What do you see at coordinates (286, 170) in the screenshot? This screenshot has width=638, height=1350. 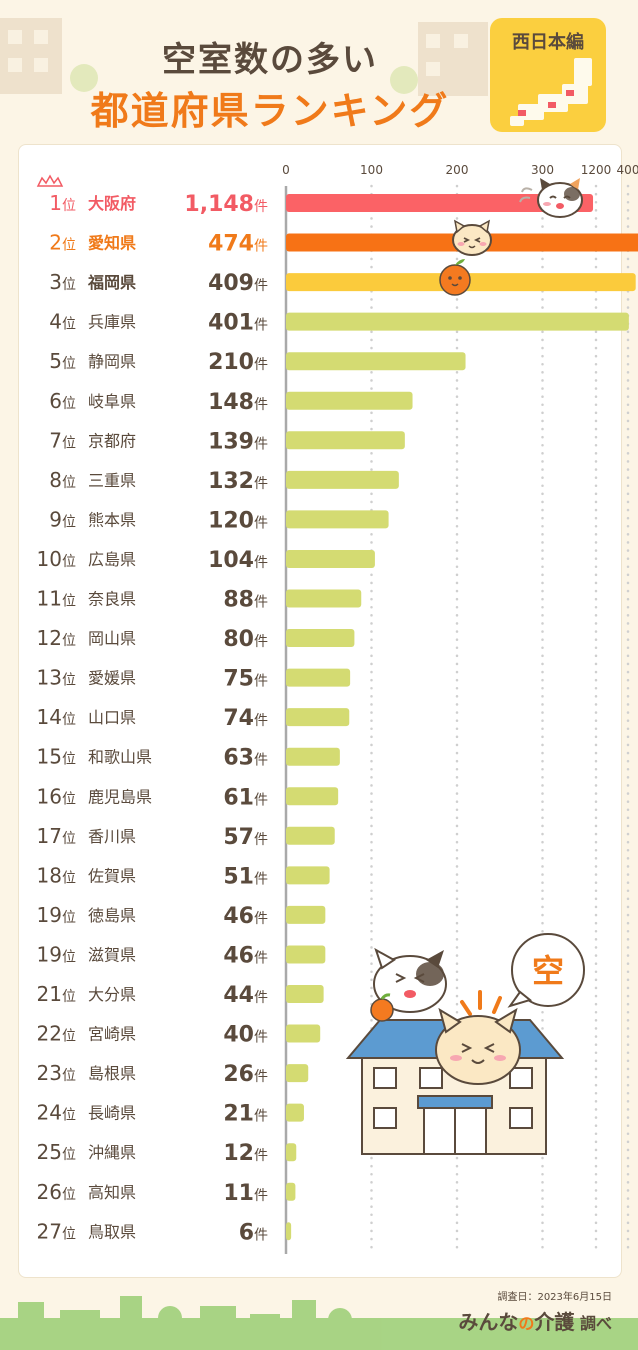 I see `x-tick-label: 0` at bounding box center [286, 170].